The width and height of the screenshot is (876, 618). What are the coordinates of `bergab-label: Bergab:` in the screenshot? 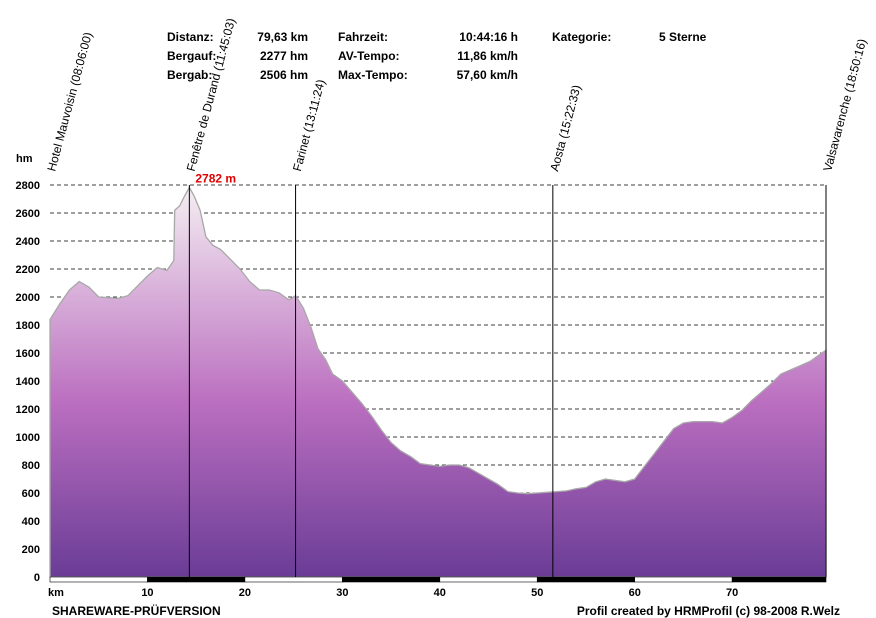 It's located at (190, 75).